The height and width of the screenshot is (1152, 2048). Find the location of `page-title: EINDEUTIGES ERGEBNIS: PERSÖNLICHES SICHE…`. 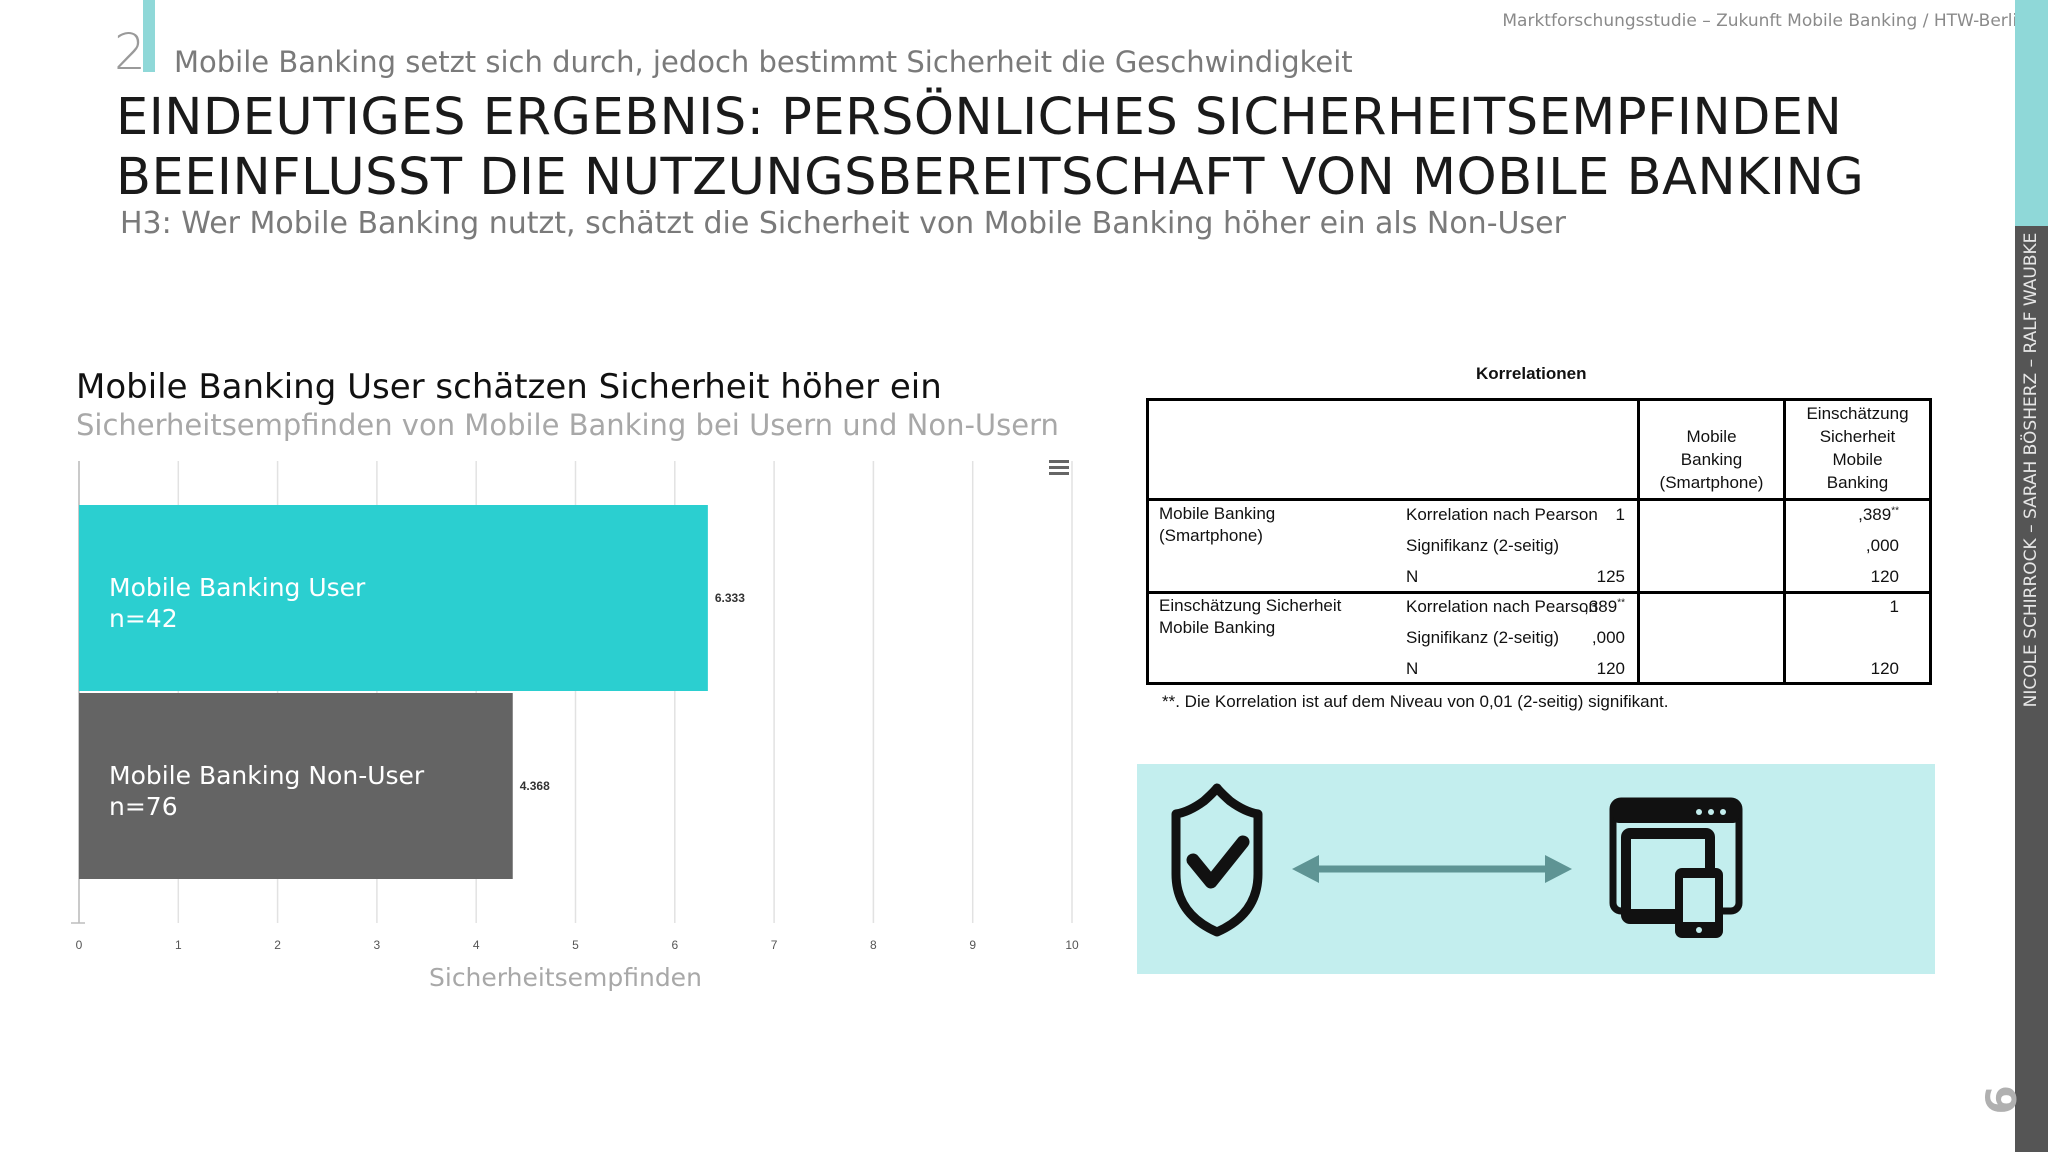

page-title: EINDEUTIGES ERGEBNIS: PERSÖNLICHES SICHE… is located at coordinates (990, 148).